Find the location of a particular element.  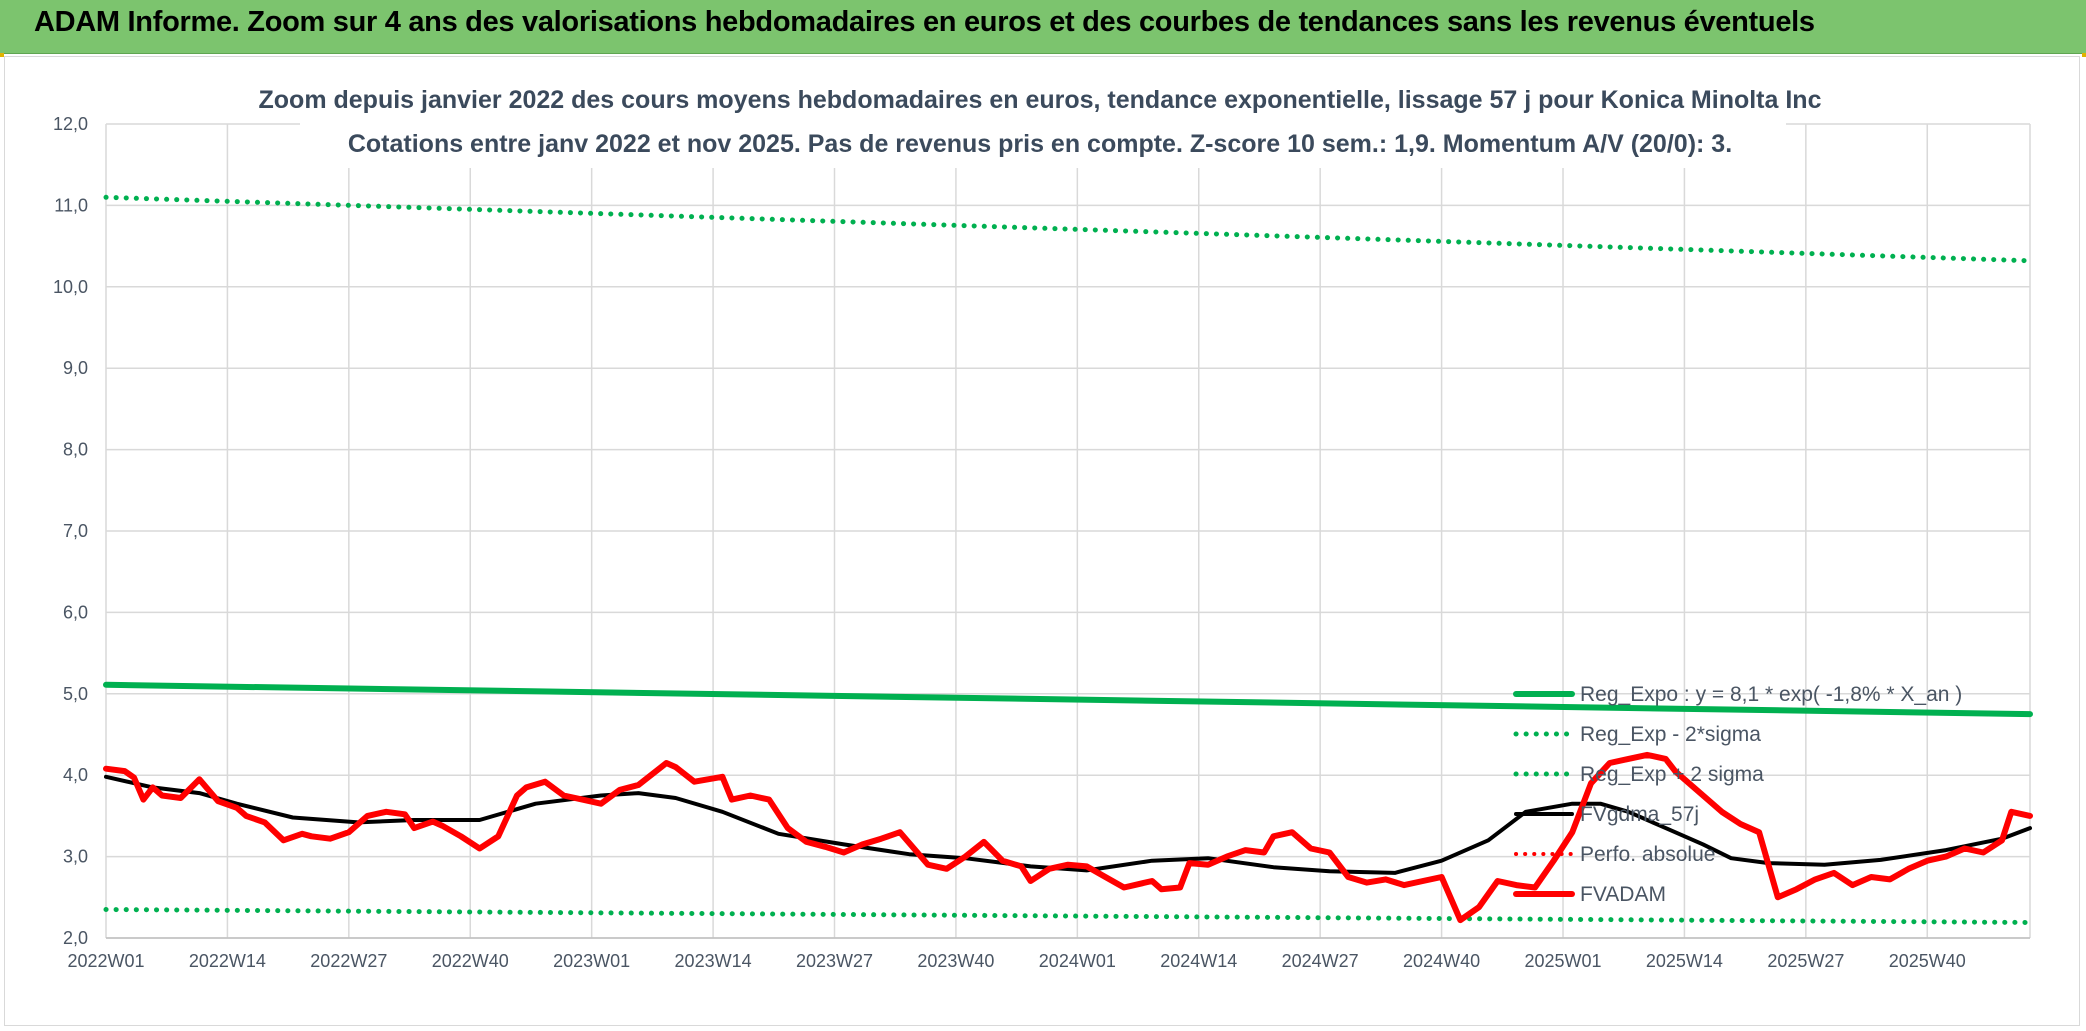

corner-accent-right is located at coordinates (2084, 55).